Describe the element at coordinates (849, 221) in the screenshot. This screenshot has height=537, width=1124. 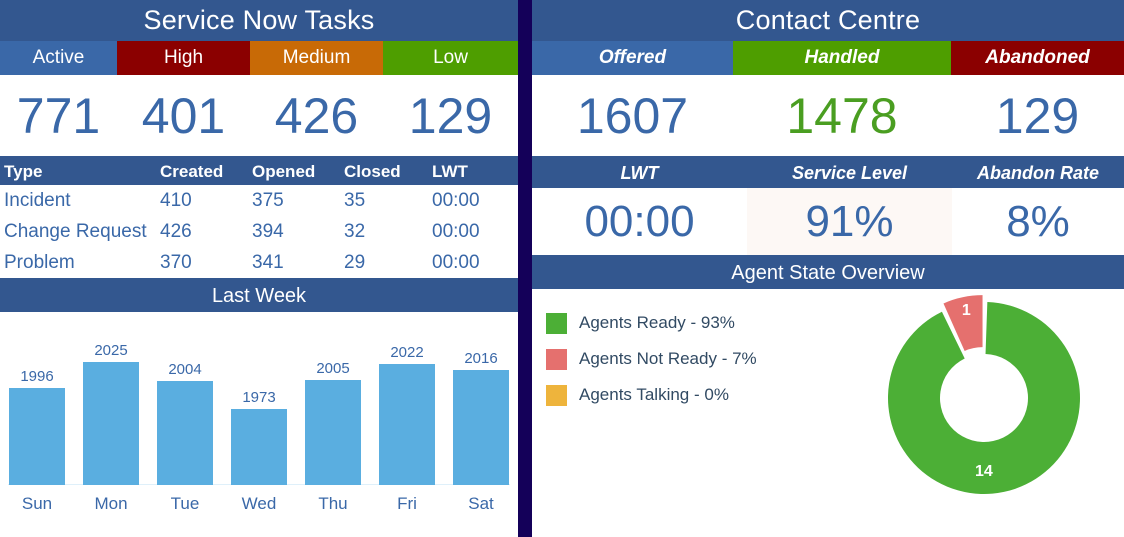
I see `metric-value-service-level: 91%` at that location.